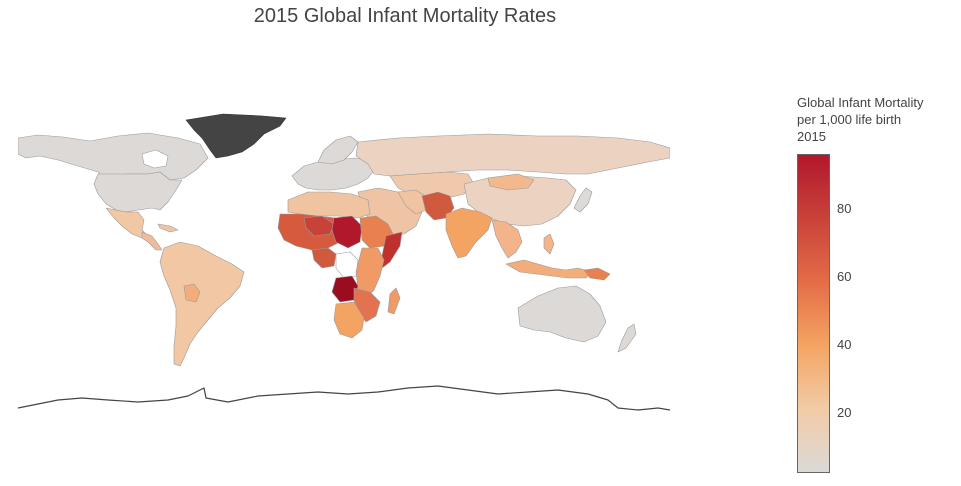 The height and width of the screenshot is (486, 961). Describe the element at coordinates (549, 244) in the screenshot. I see `region-philippines` at that location.